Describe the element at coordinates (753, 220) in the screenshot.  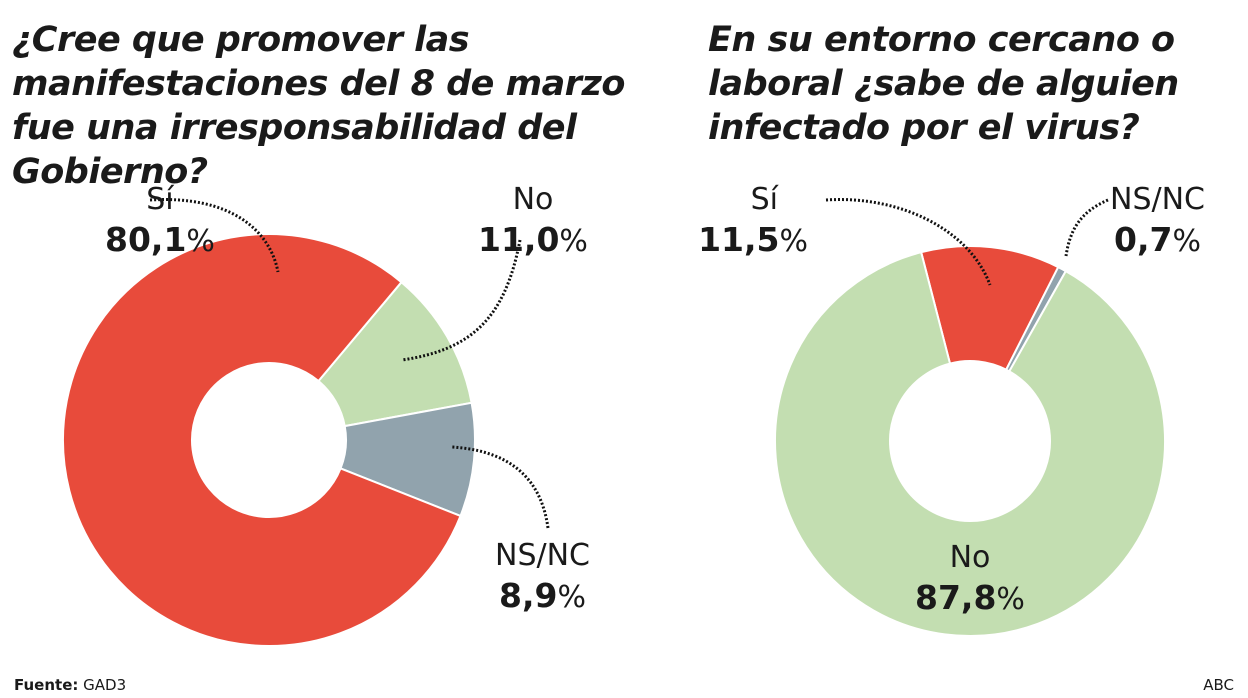
I see `label-si-2: Sí 11,5%` at that location.